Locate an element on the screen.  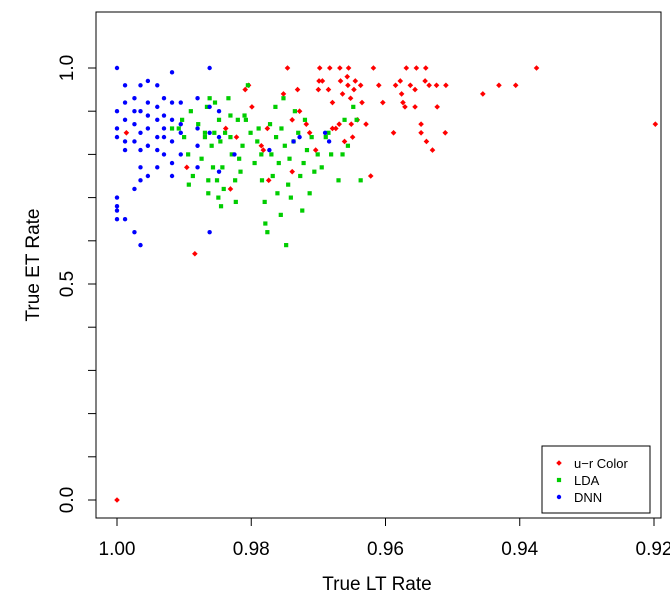
x-tick-label: 1.00 is located at coordinates (117, 549).